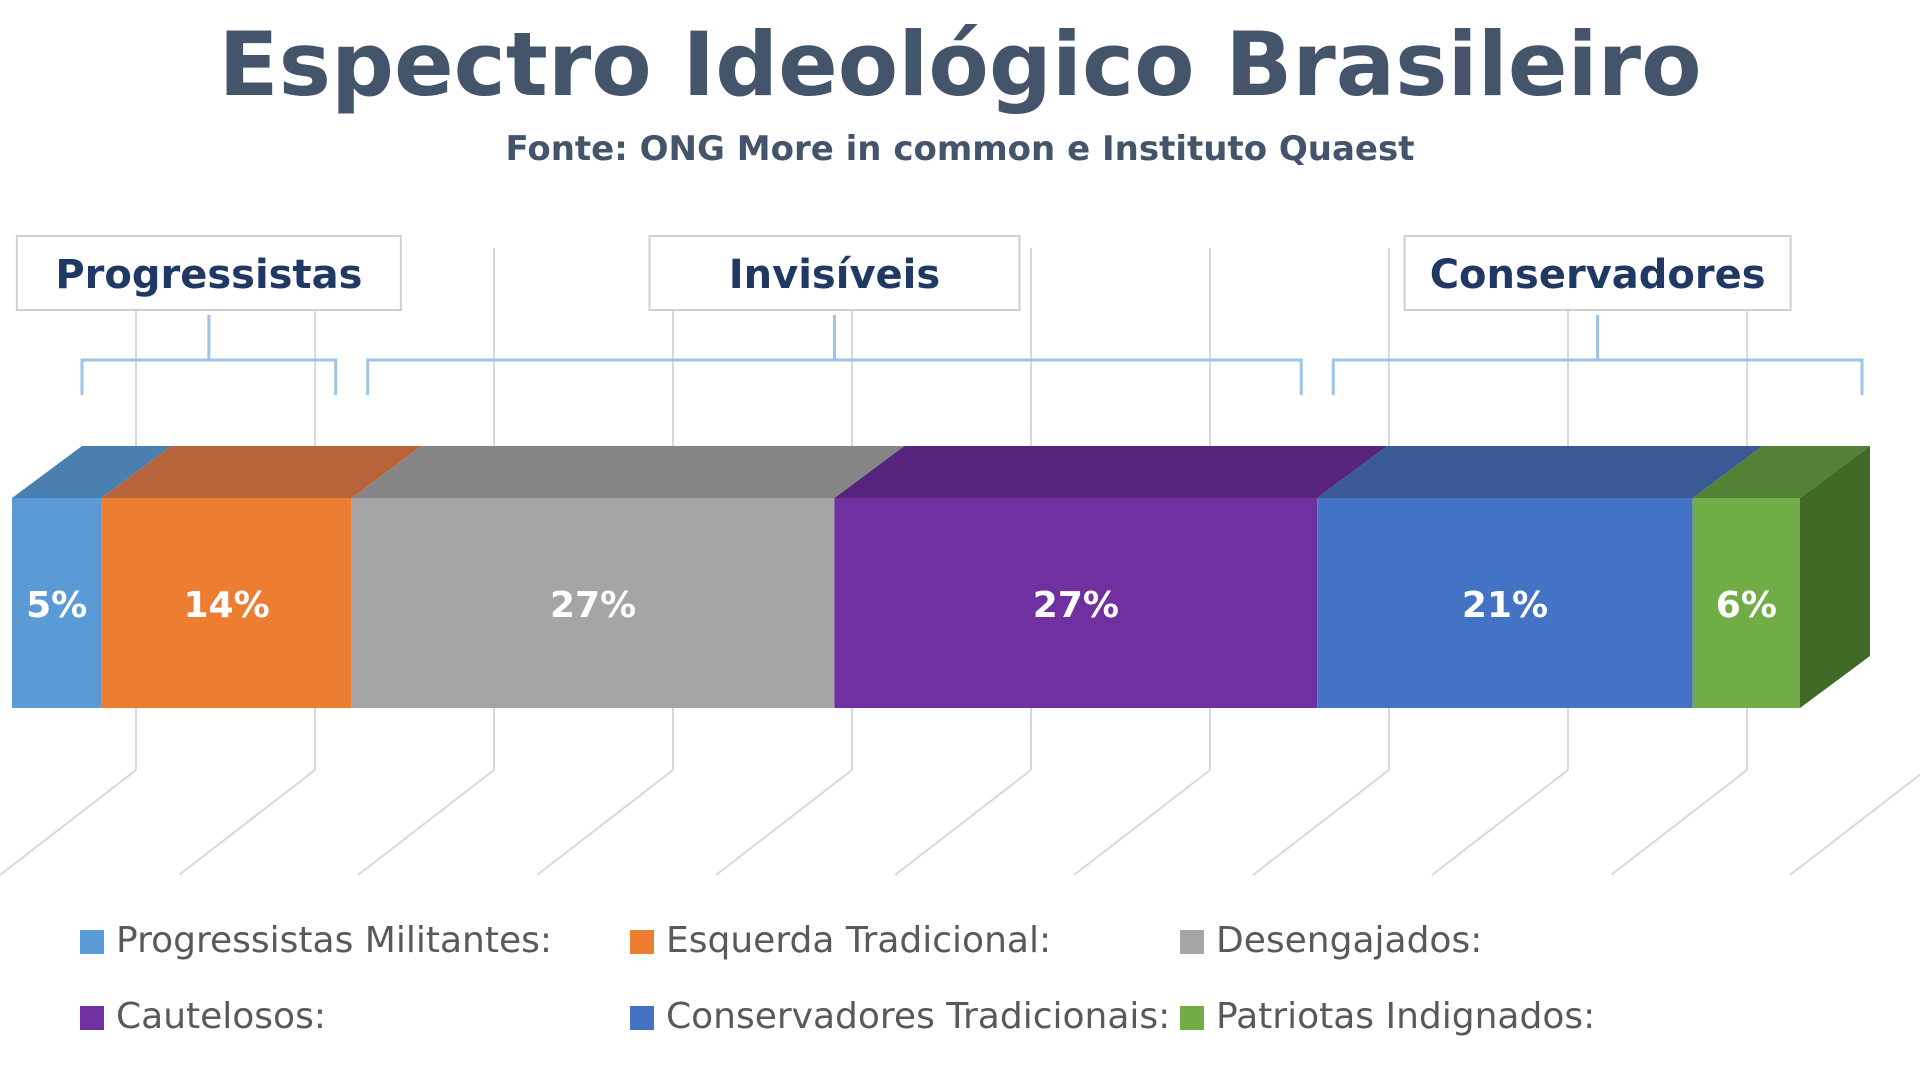 The image size is (1920, 1080). What do you see at coordinates (1505, 605) in the screenshot?
I see `data-label: 21%` at bounding box center [1505, 605].